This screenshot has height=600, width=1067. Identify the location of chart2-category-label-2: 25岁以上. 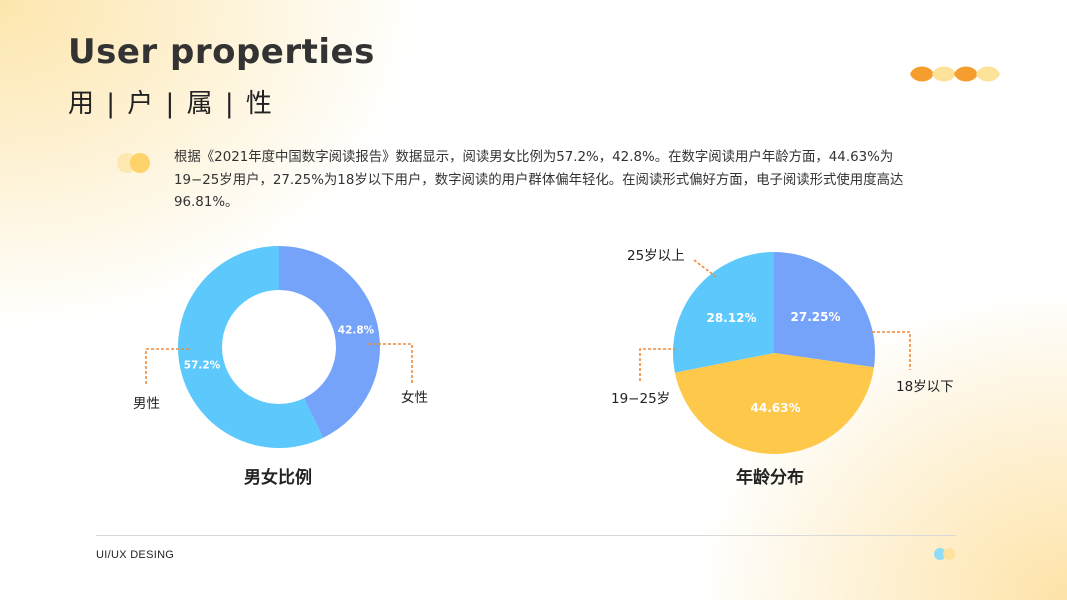
(656, 256).